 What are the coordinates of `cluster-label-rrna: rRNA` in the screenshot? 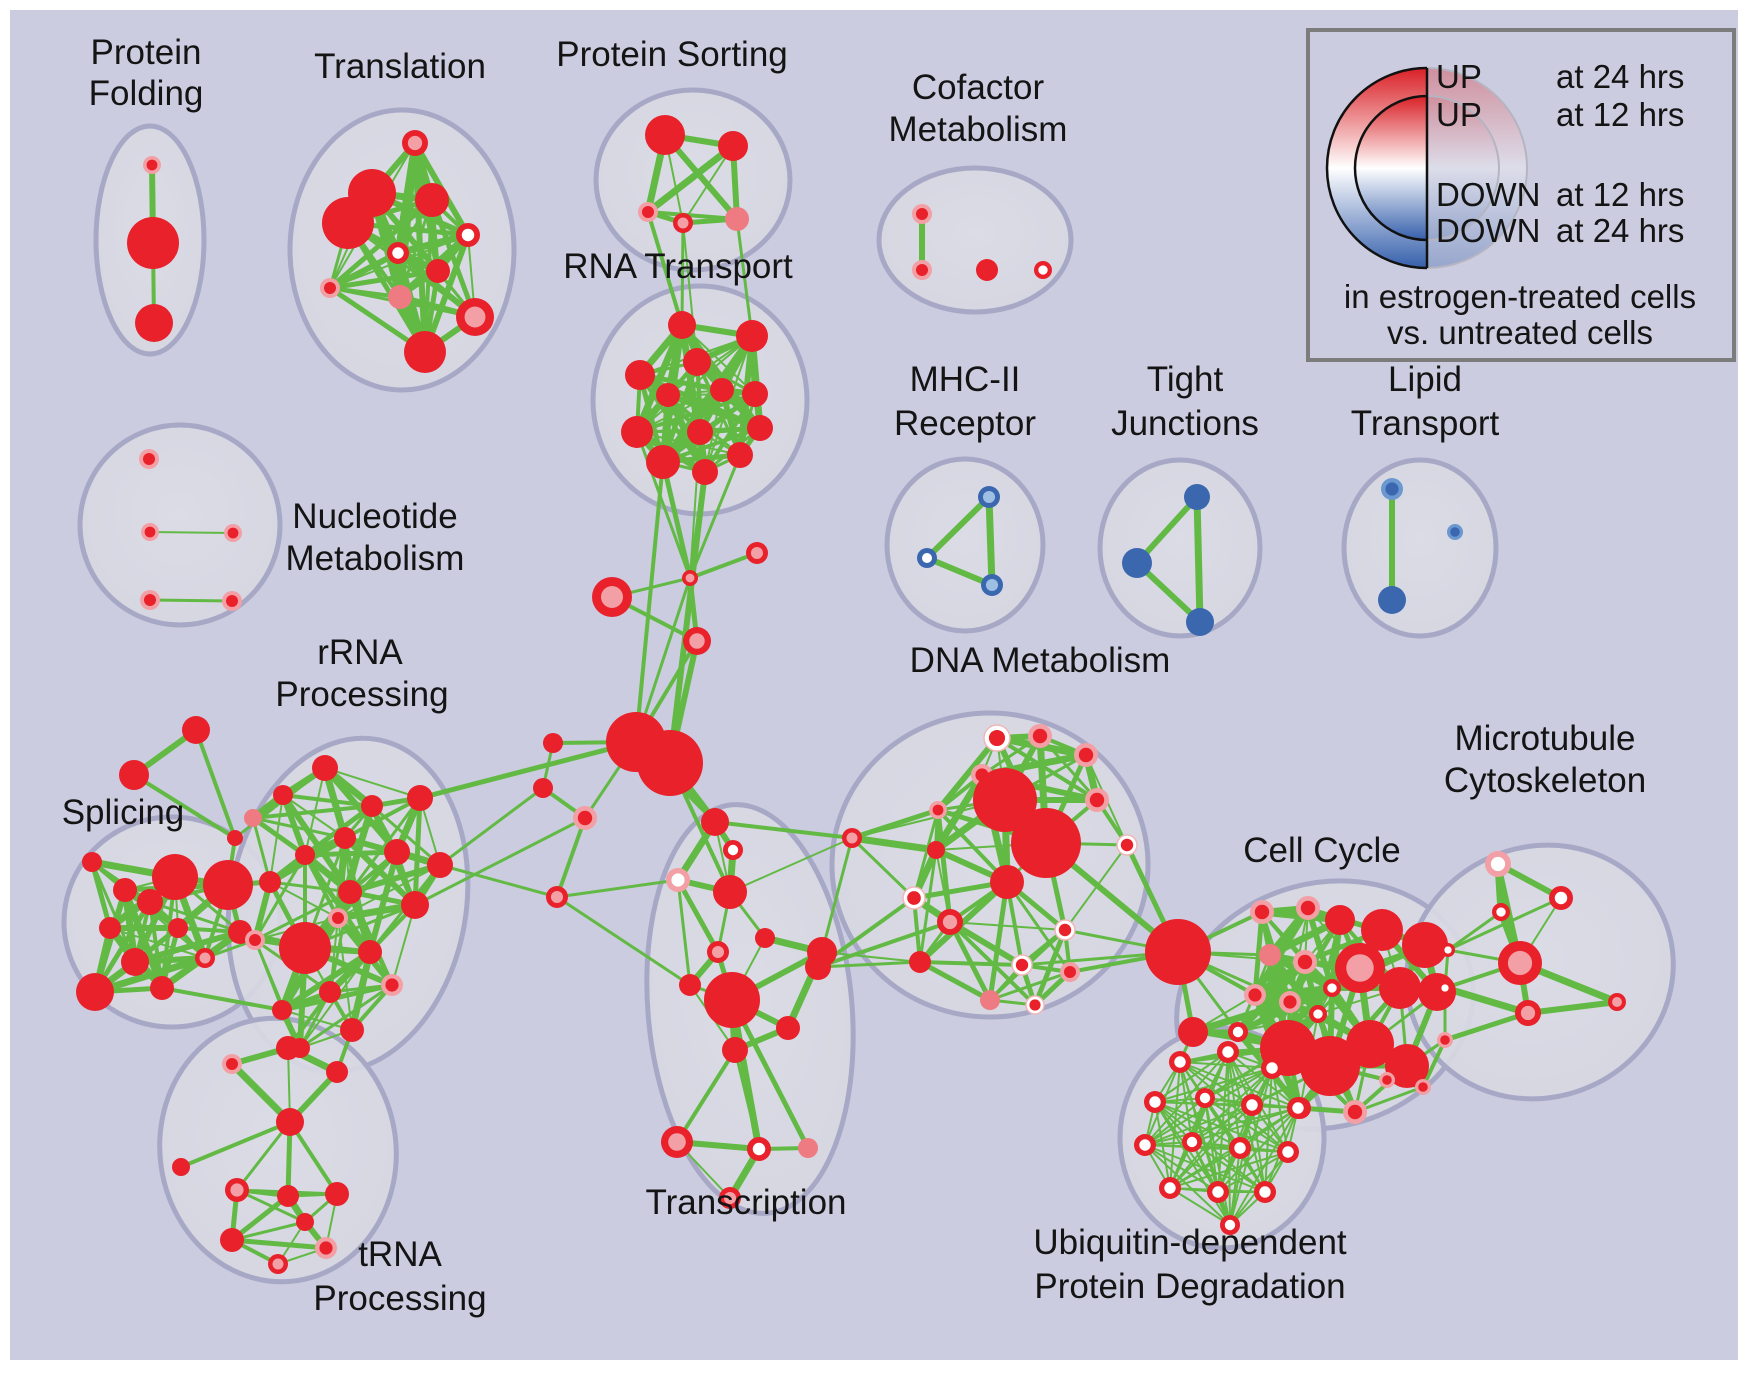 It's located at (360, 652).